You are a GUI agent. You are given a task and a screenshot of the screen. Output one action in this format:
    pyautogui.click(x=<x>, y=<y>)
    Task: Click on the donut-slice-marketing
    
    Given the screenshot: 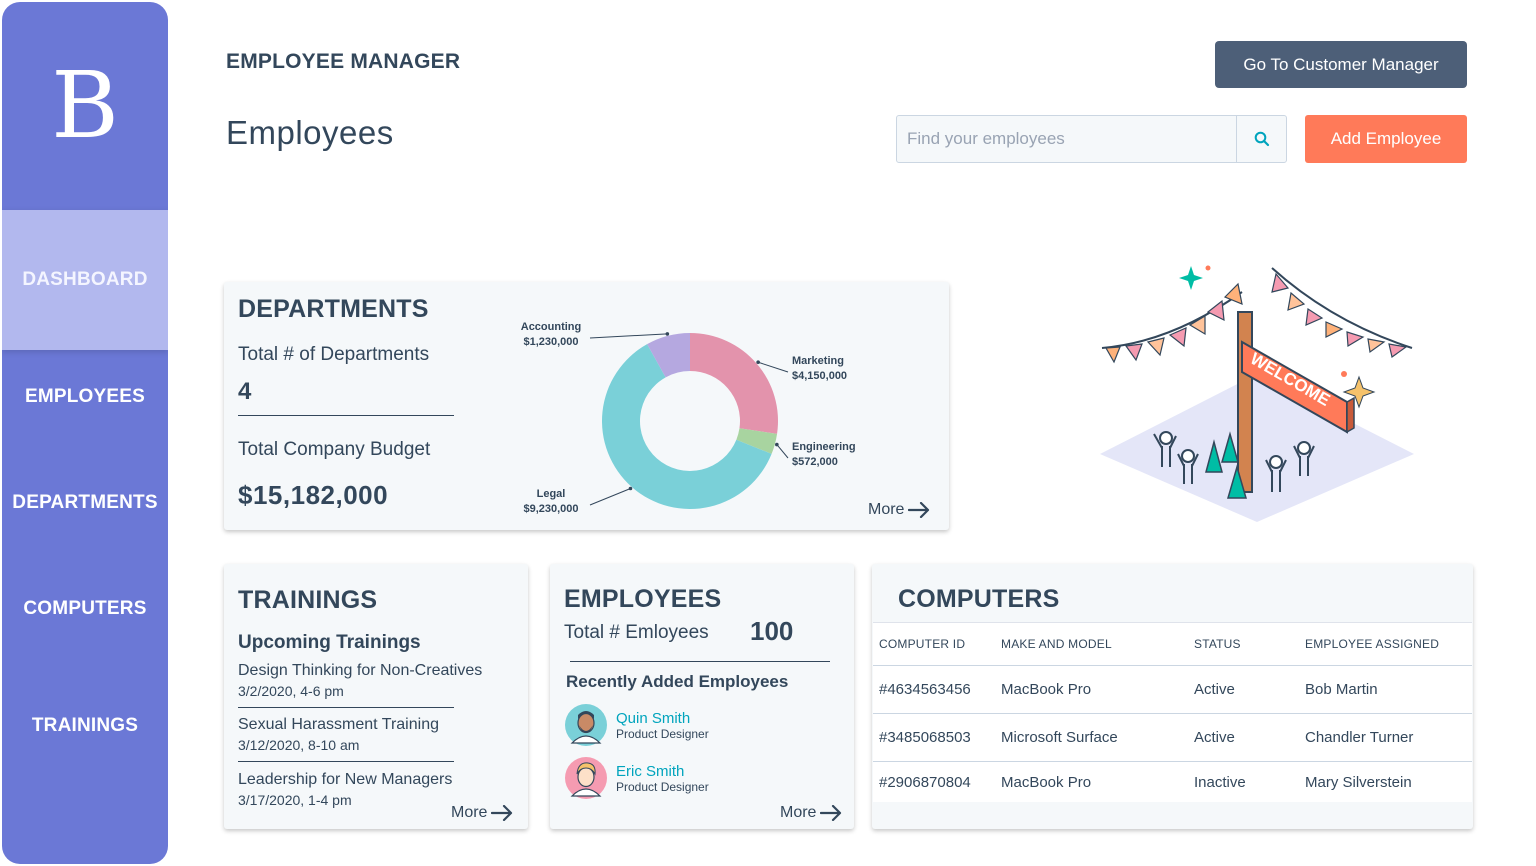 What is the action you would take?
    pyautogui.click(x=734, y=383)
    